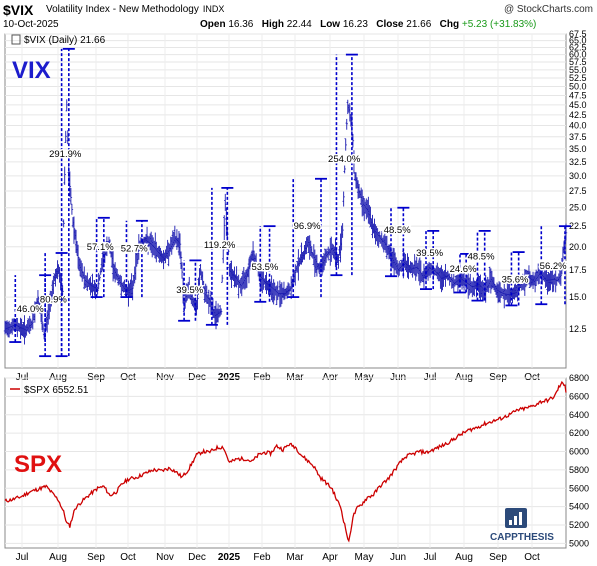 Image resolution: width=597 pixels, height=566 pixels. What do you see at coordinates (578, 95) in the screenshot?
I see `vix-tick-label: 47.5` at bounding box center [578, 95].